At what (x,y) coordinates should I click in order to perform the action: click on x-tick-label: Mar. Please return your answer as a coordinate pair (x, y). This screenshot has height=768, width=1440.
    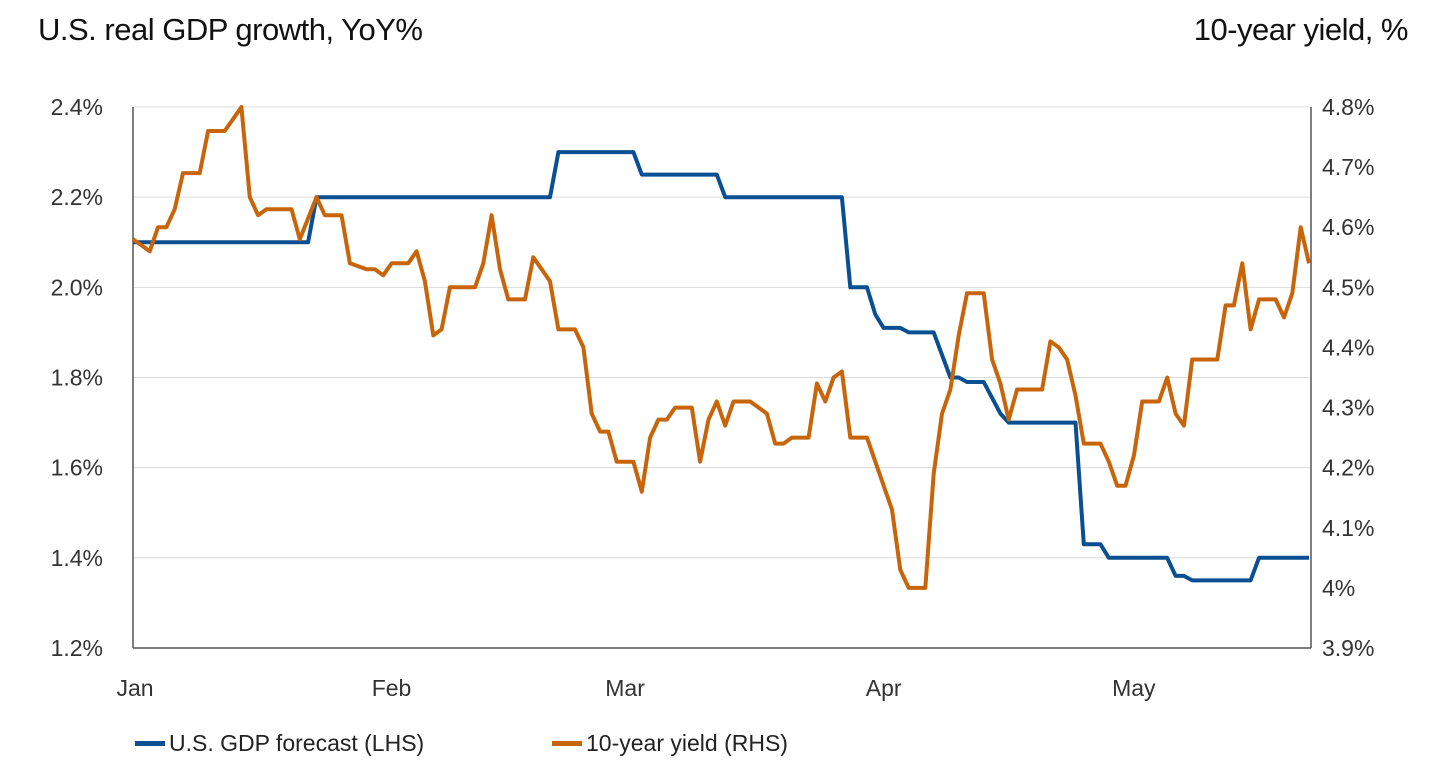
    Looking at the image, I should click on (625, 688).